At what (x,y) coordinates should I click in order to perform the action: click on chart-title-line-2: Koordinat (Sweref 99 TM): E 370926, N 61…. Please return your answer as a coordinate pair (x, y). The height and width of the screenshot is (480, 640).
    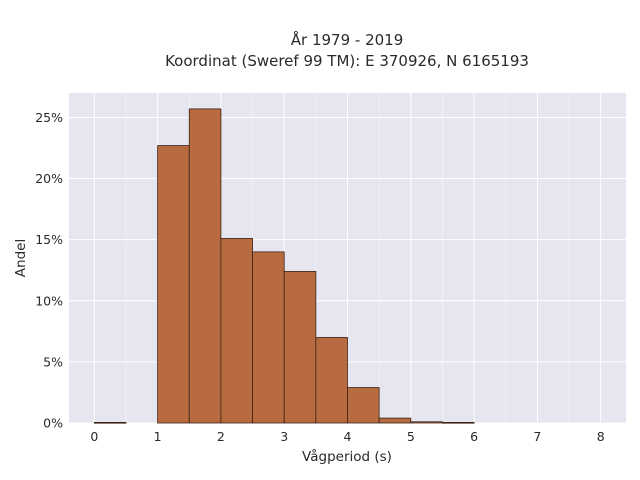
    Looking at the image, I should click on (347, 61).